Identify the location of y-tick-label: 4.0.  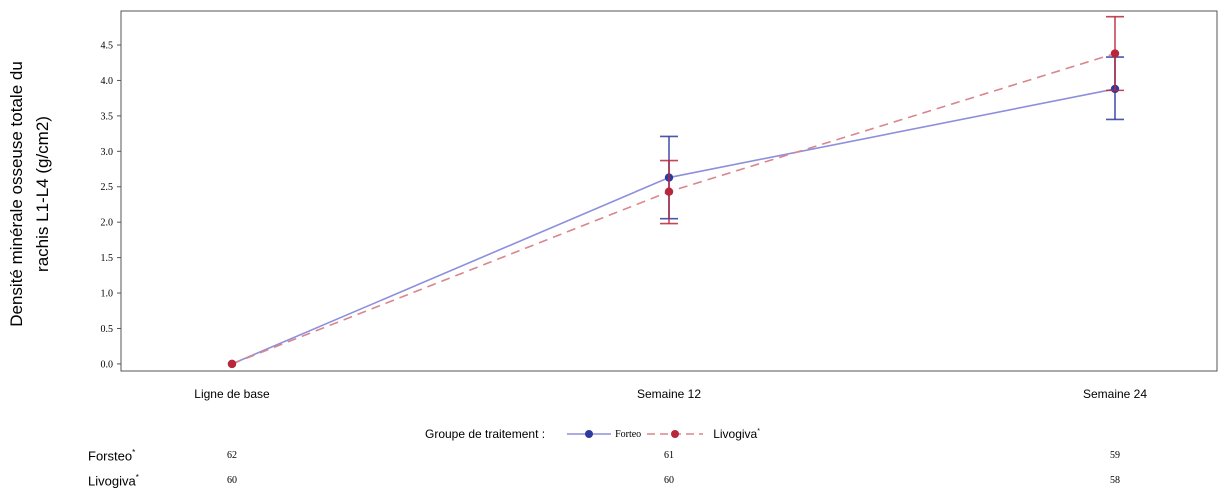
(107, 81).